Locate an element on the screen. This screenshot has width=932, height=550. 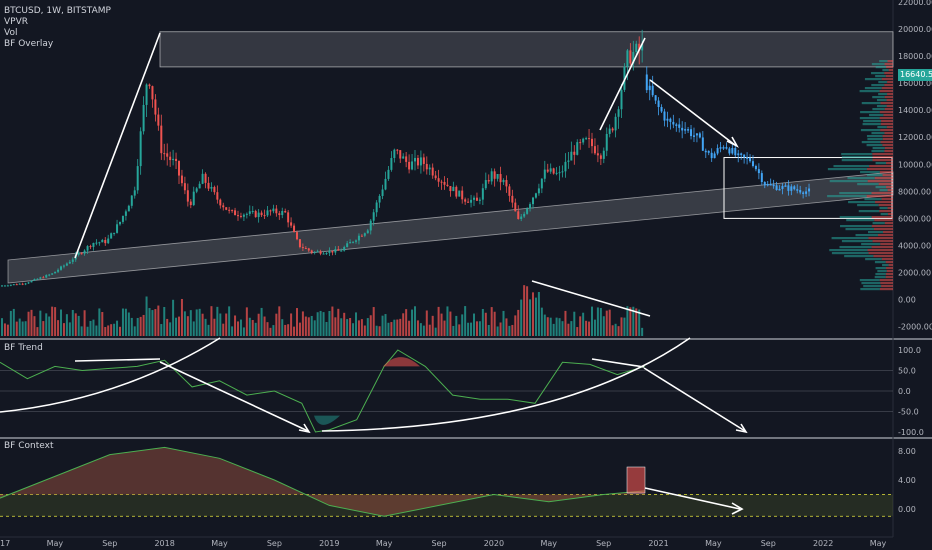
indicator-bf-overlay: BF Overlay is located at coordinates (29, 44).